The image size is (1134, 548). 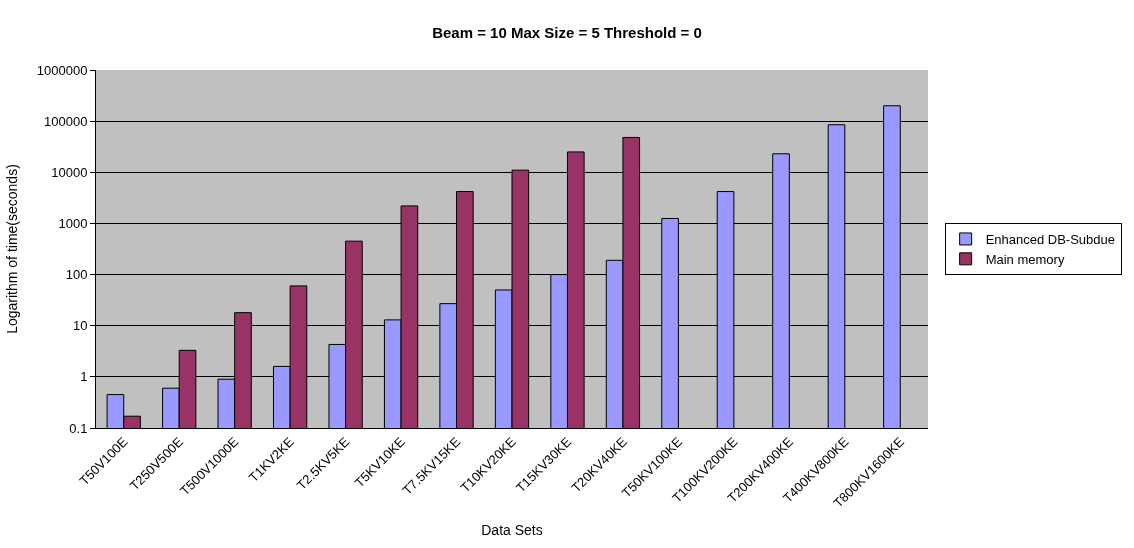 I want to click on y-tick-label: 1000000, so click(x=62, y=70).